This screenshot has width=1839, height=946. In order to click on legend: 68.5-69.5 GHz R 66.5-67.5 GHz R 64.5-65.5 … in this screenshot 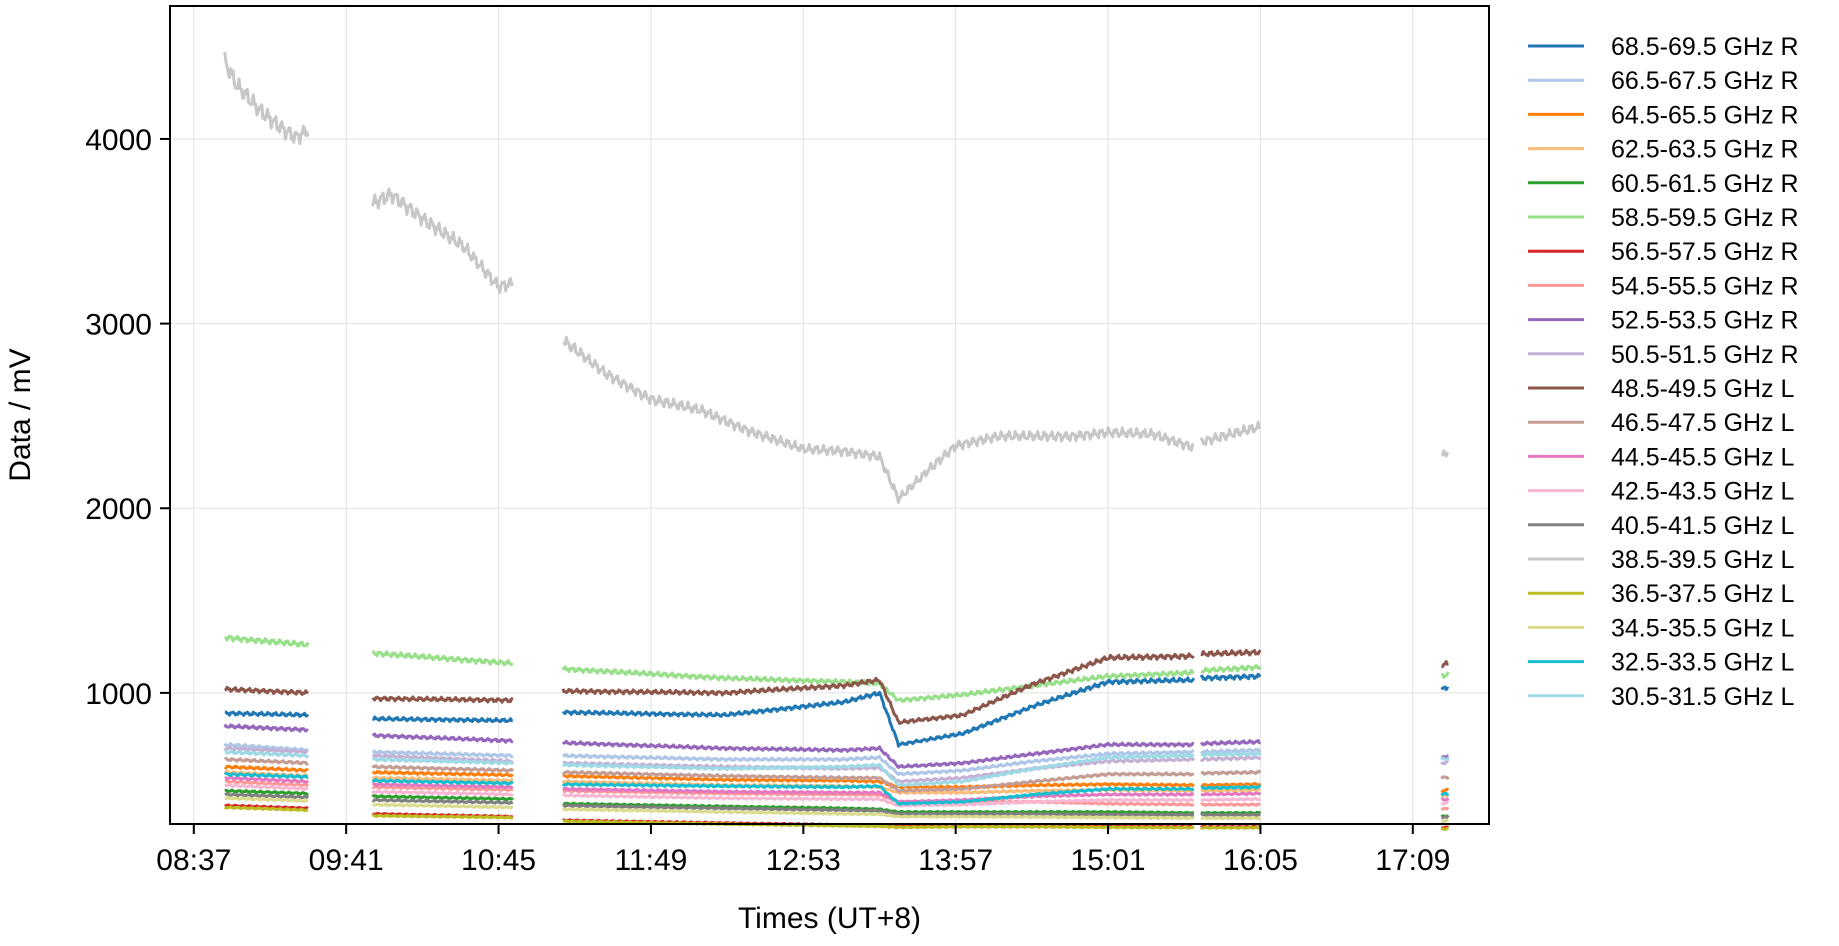, I will do `click(1663, 372)`.